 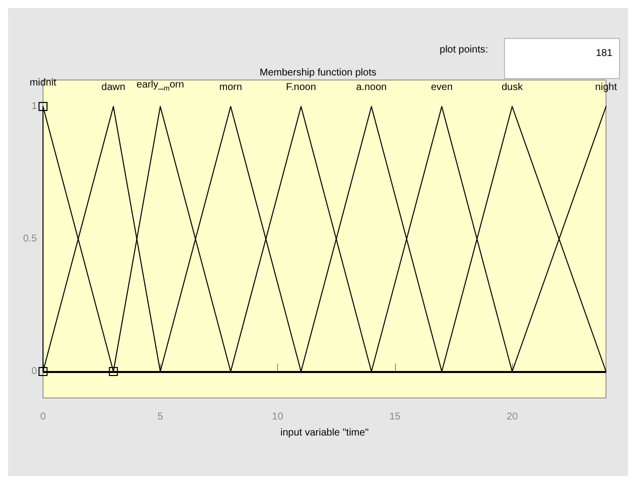 What do you see at coordinates (301, 87) in the screenshot?
I see `series-label: F.noon` at bounding box center [301, 87].